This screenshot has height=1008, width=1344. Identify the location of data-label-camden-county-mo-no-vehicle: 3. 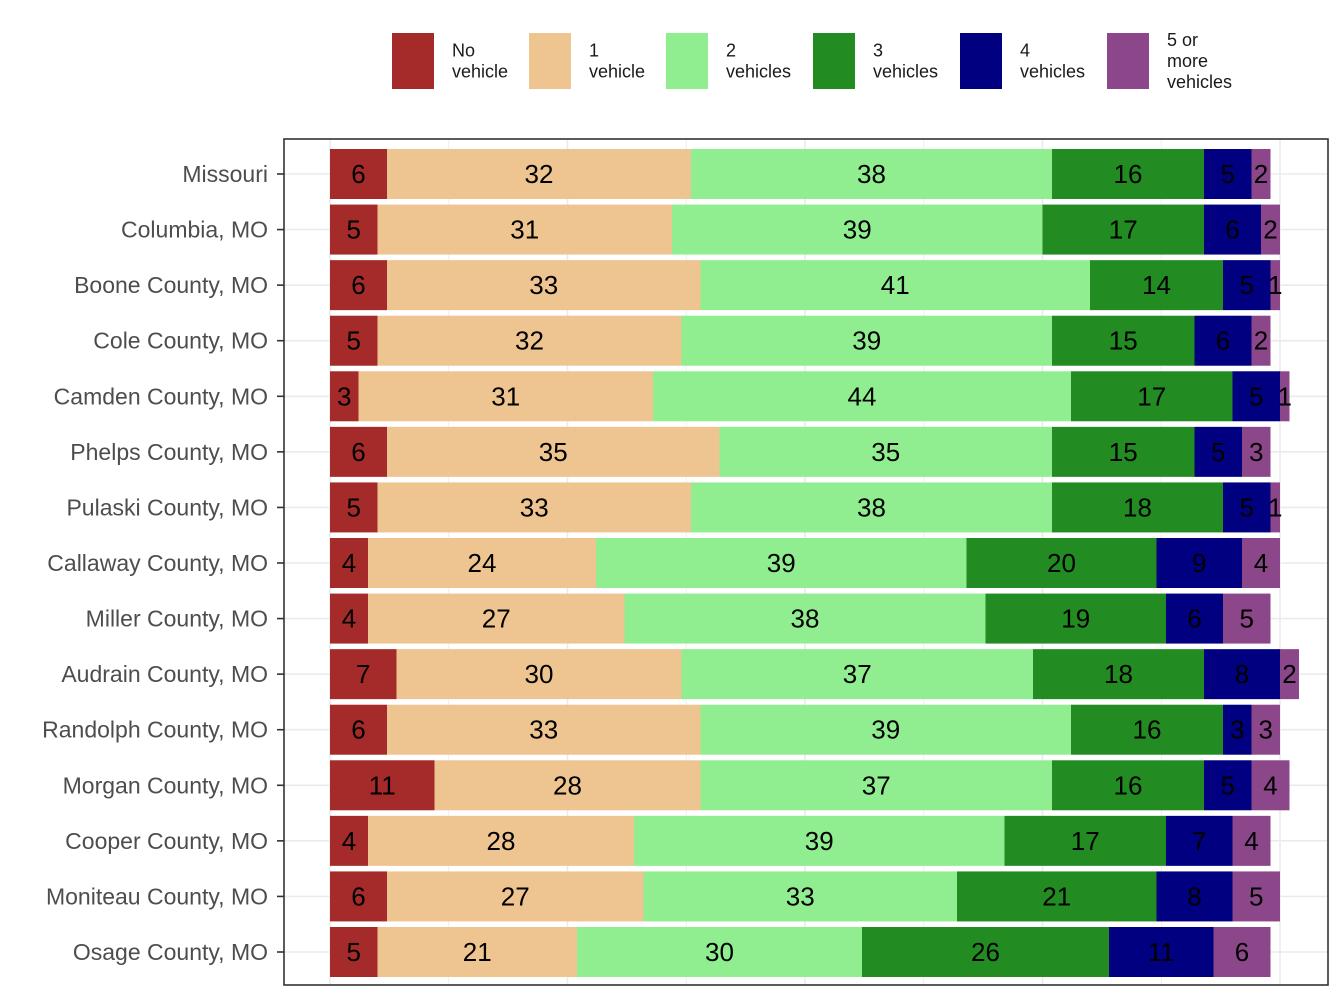
(344, 396).